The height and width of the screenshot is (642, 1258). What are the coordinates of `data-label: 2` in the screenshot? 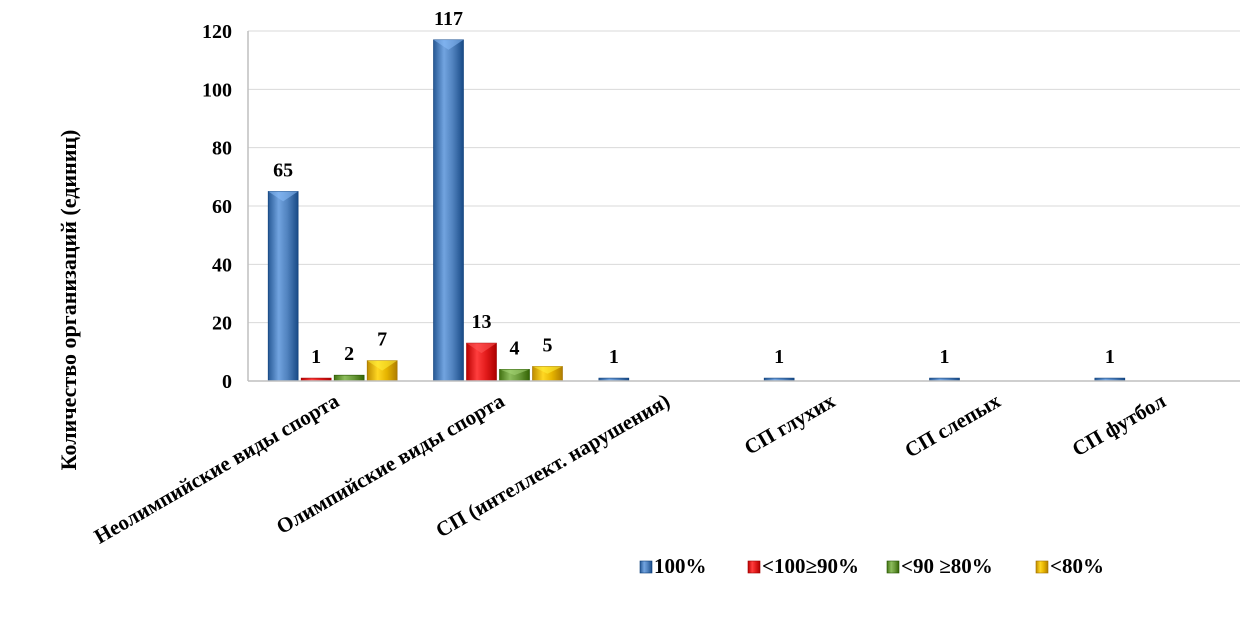 It's located at (349, 354).